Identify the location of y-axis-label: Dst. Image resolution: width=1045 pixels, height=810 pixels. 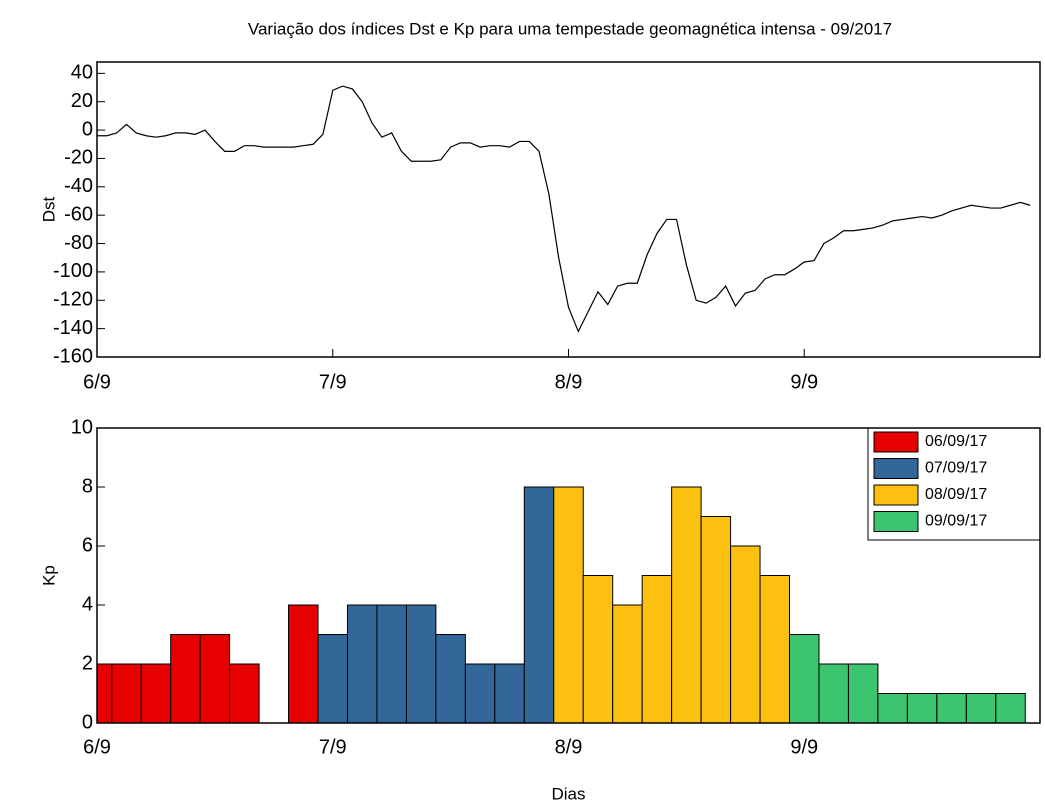
(48, 209).